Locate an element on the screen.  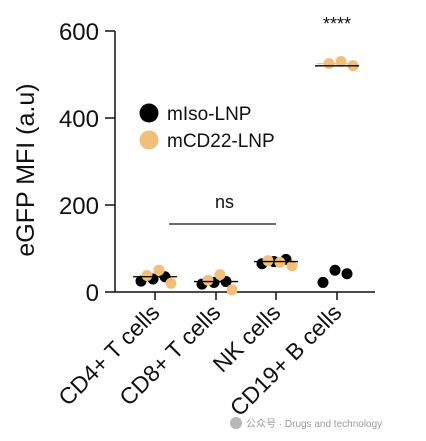
significance-stars: **** is located at coordinates (337, 24).